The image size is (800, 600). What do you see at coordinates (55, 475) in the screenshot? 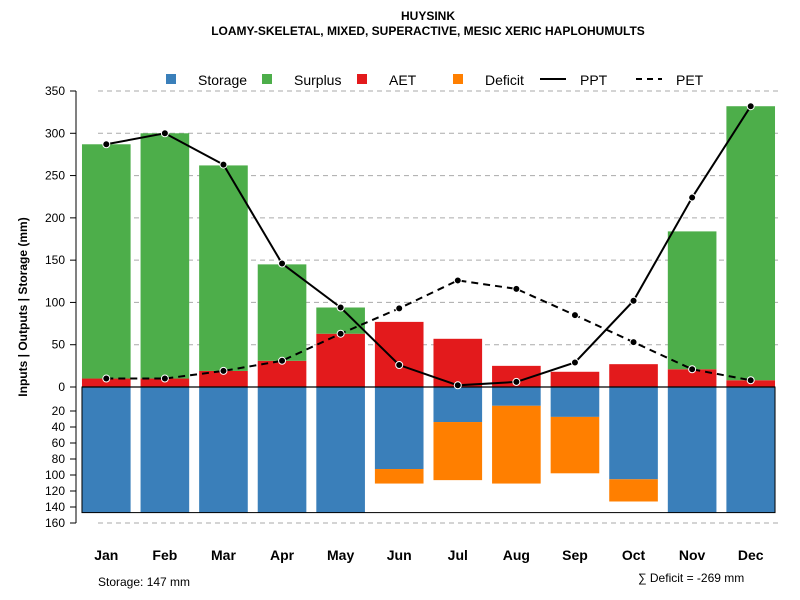
I see `y-tick-label-lower: 100` at bounding box center [55, 475].